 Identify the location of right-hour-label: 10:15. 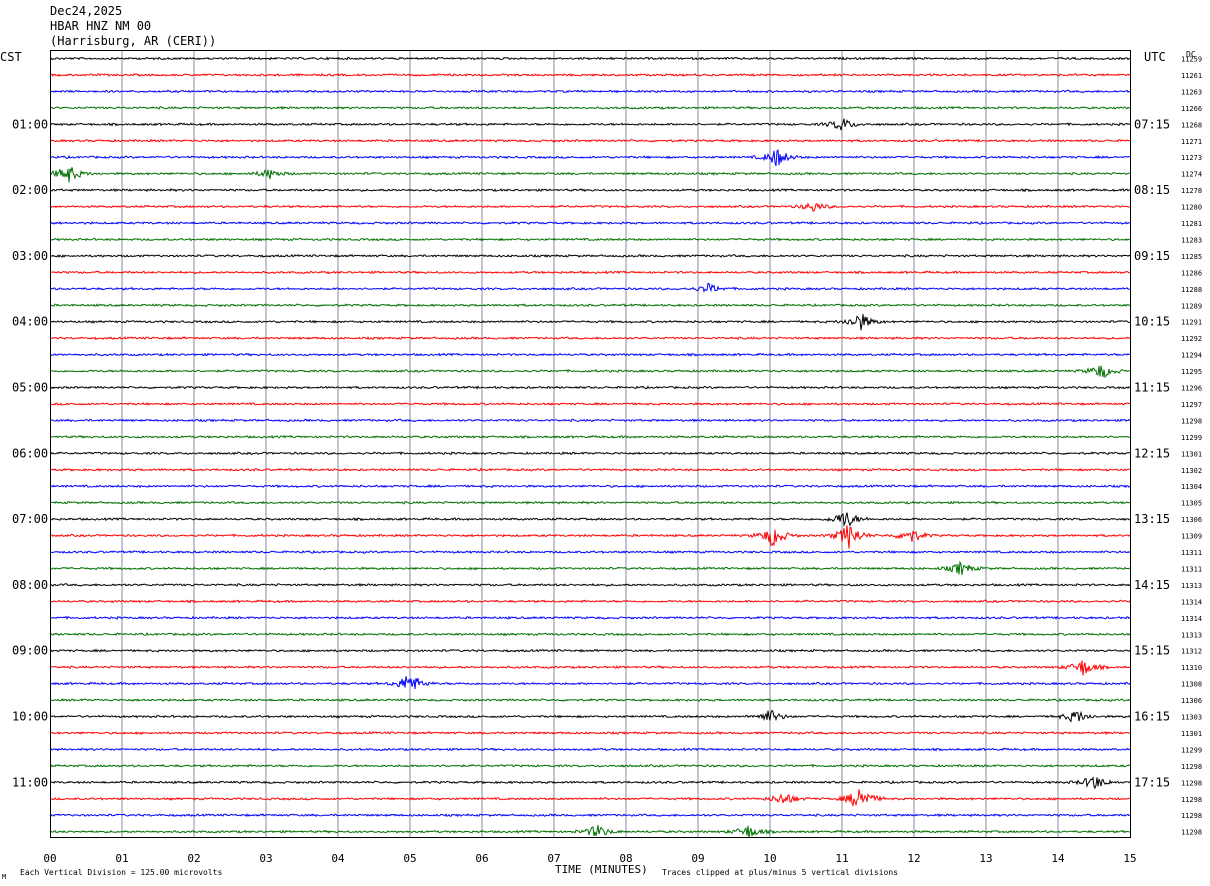
(1152, 322).